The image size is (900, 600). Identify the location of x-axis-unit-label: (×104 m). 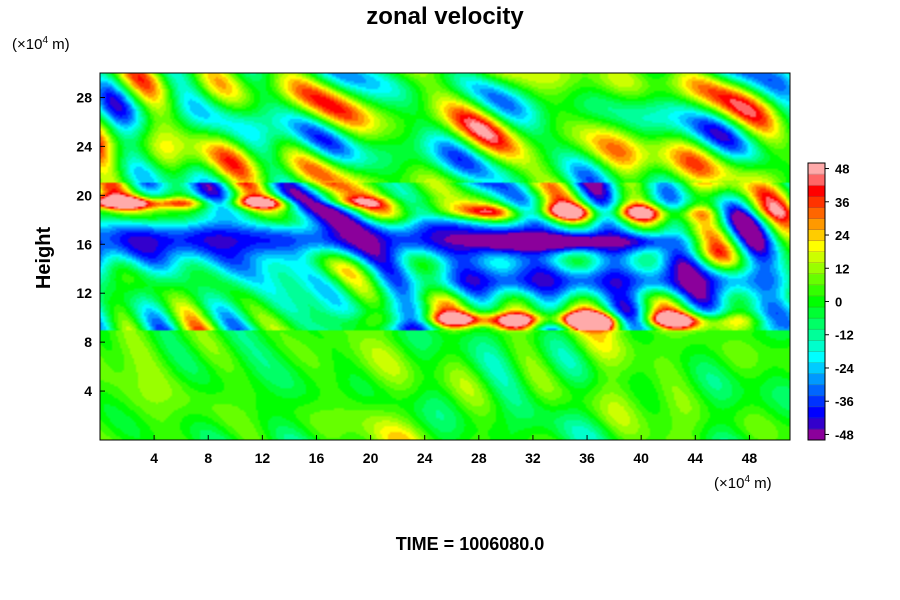
(743, 483).